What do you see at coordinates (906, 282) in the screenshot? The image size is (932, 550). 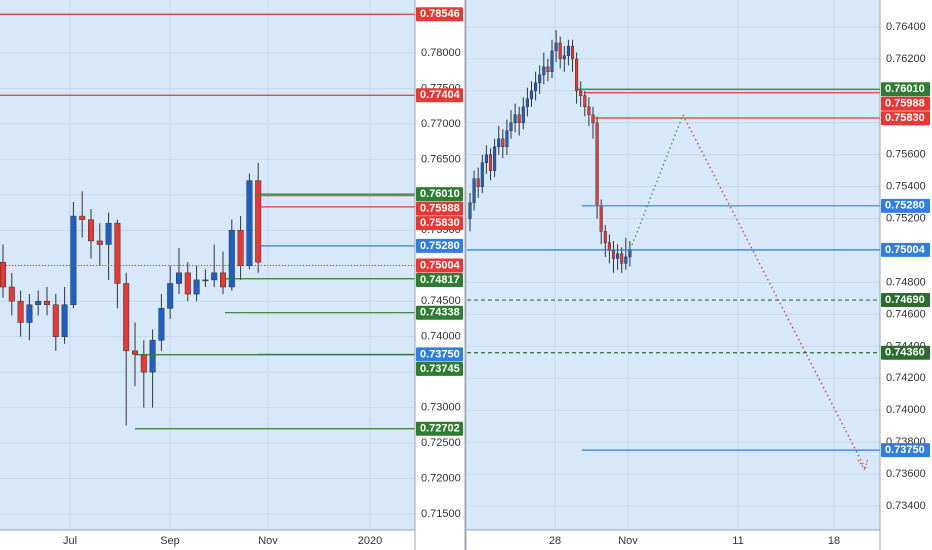 I see `y-tick-label: 0.74800` at bounding box center [906, 282].